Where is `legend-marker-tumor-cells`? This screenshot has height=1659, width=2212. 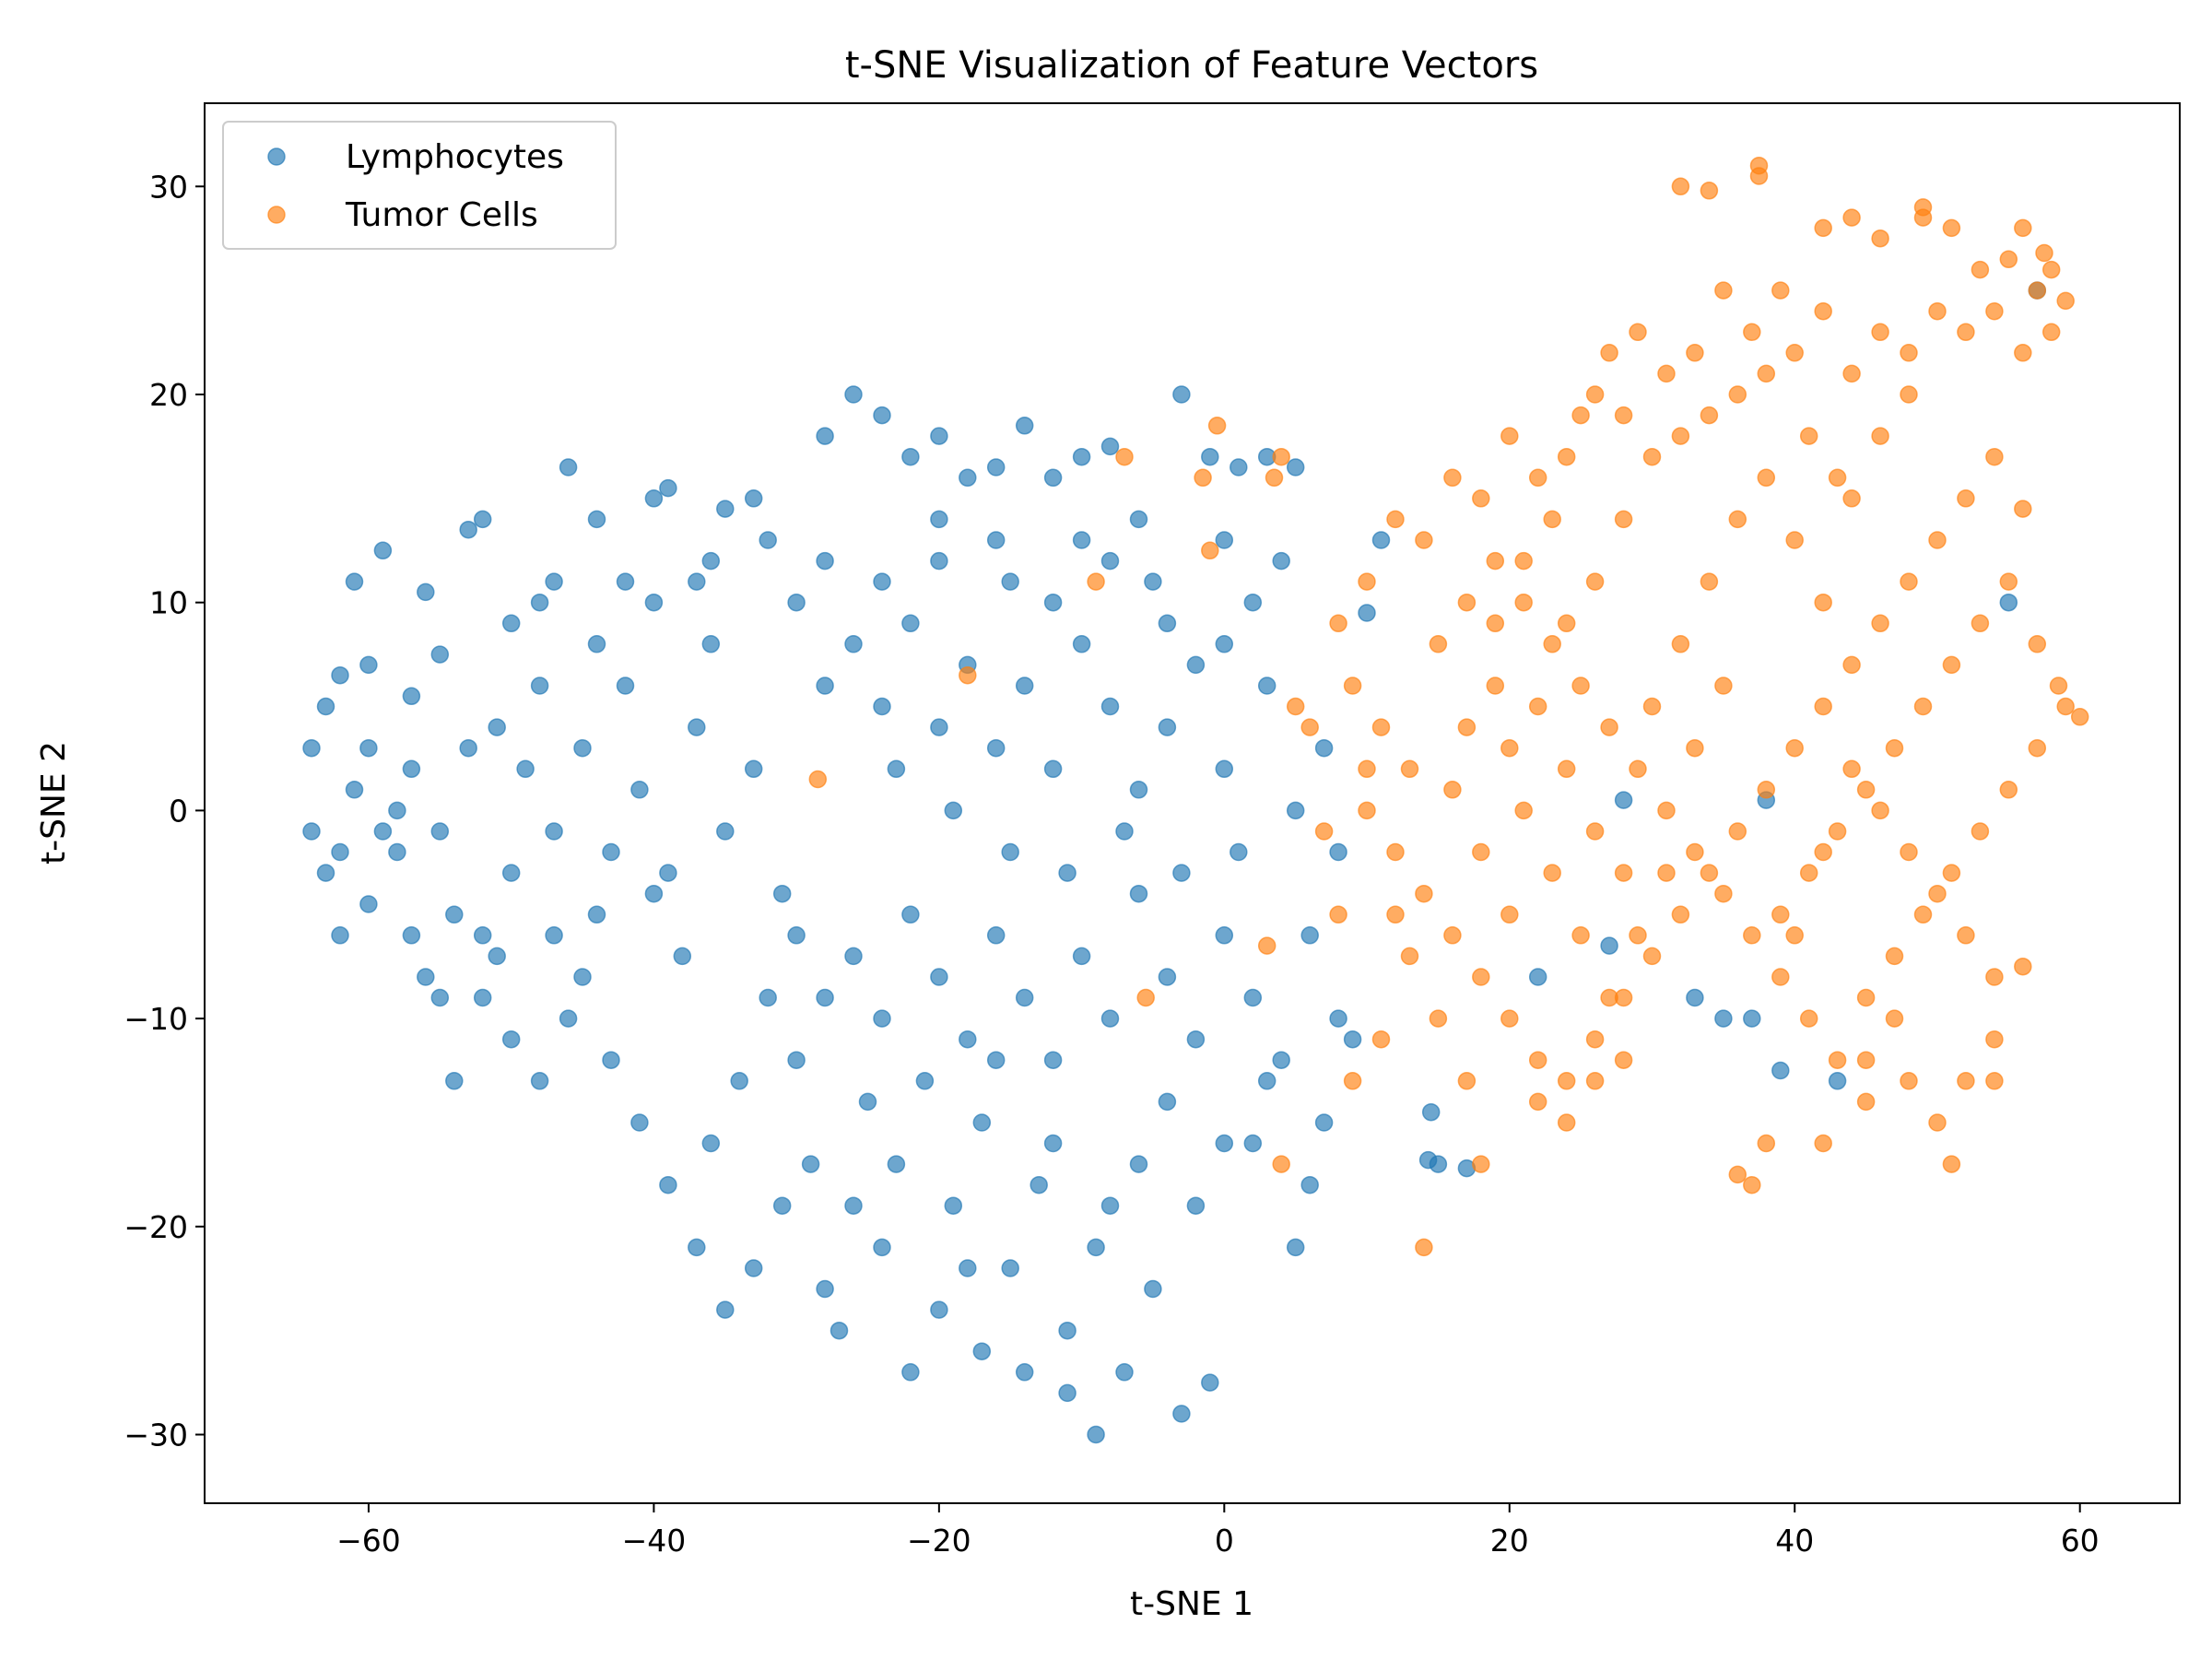
legend-marker-tumor-cells is located at coordinates (276, 215).